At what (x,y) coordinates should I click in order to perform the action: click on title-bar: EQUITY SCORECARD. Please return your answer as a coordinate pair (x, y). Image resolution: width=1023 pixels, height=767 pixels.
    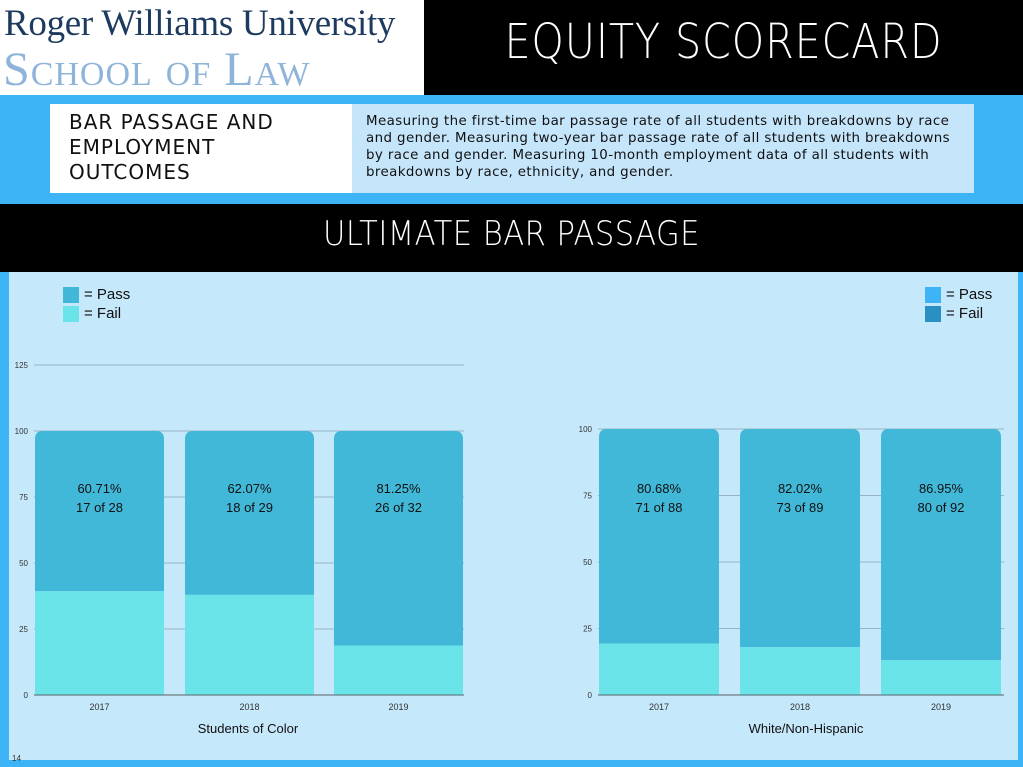
    Looking at the image, I should click on (723, 47).